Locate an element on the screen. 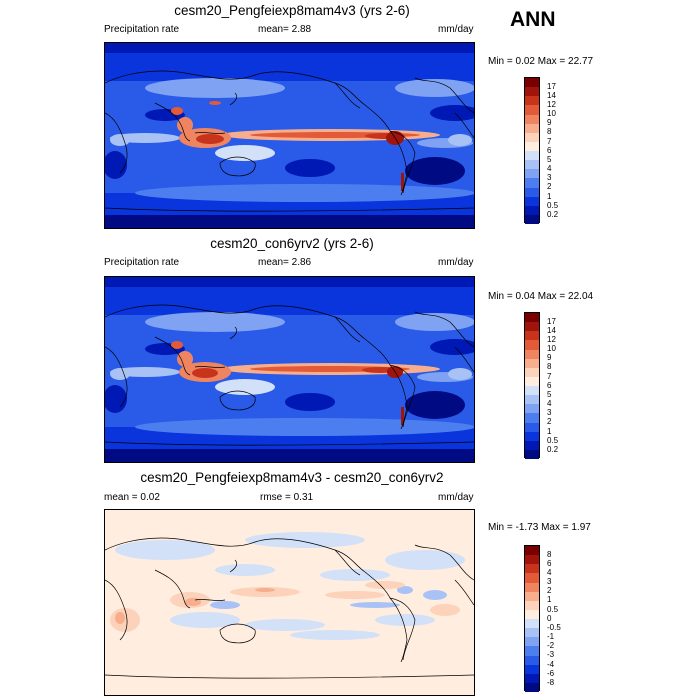  season-label: ANN is located at coordinates (533, 19).